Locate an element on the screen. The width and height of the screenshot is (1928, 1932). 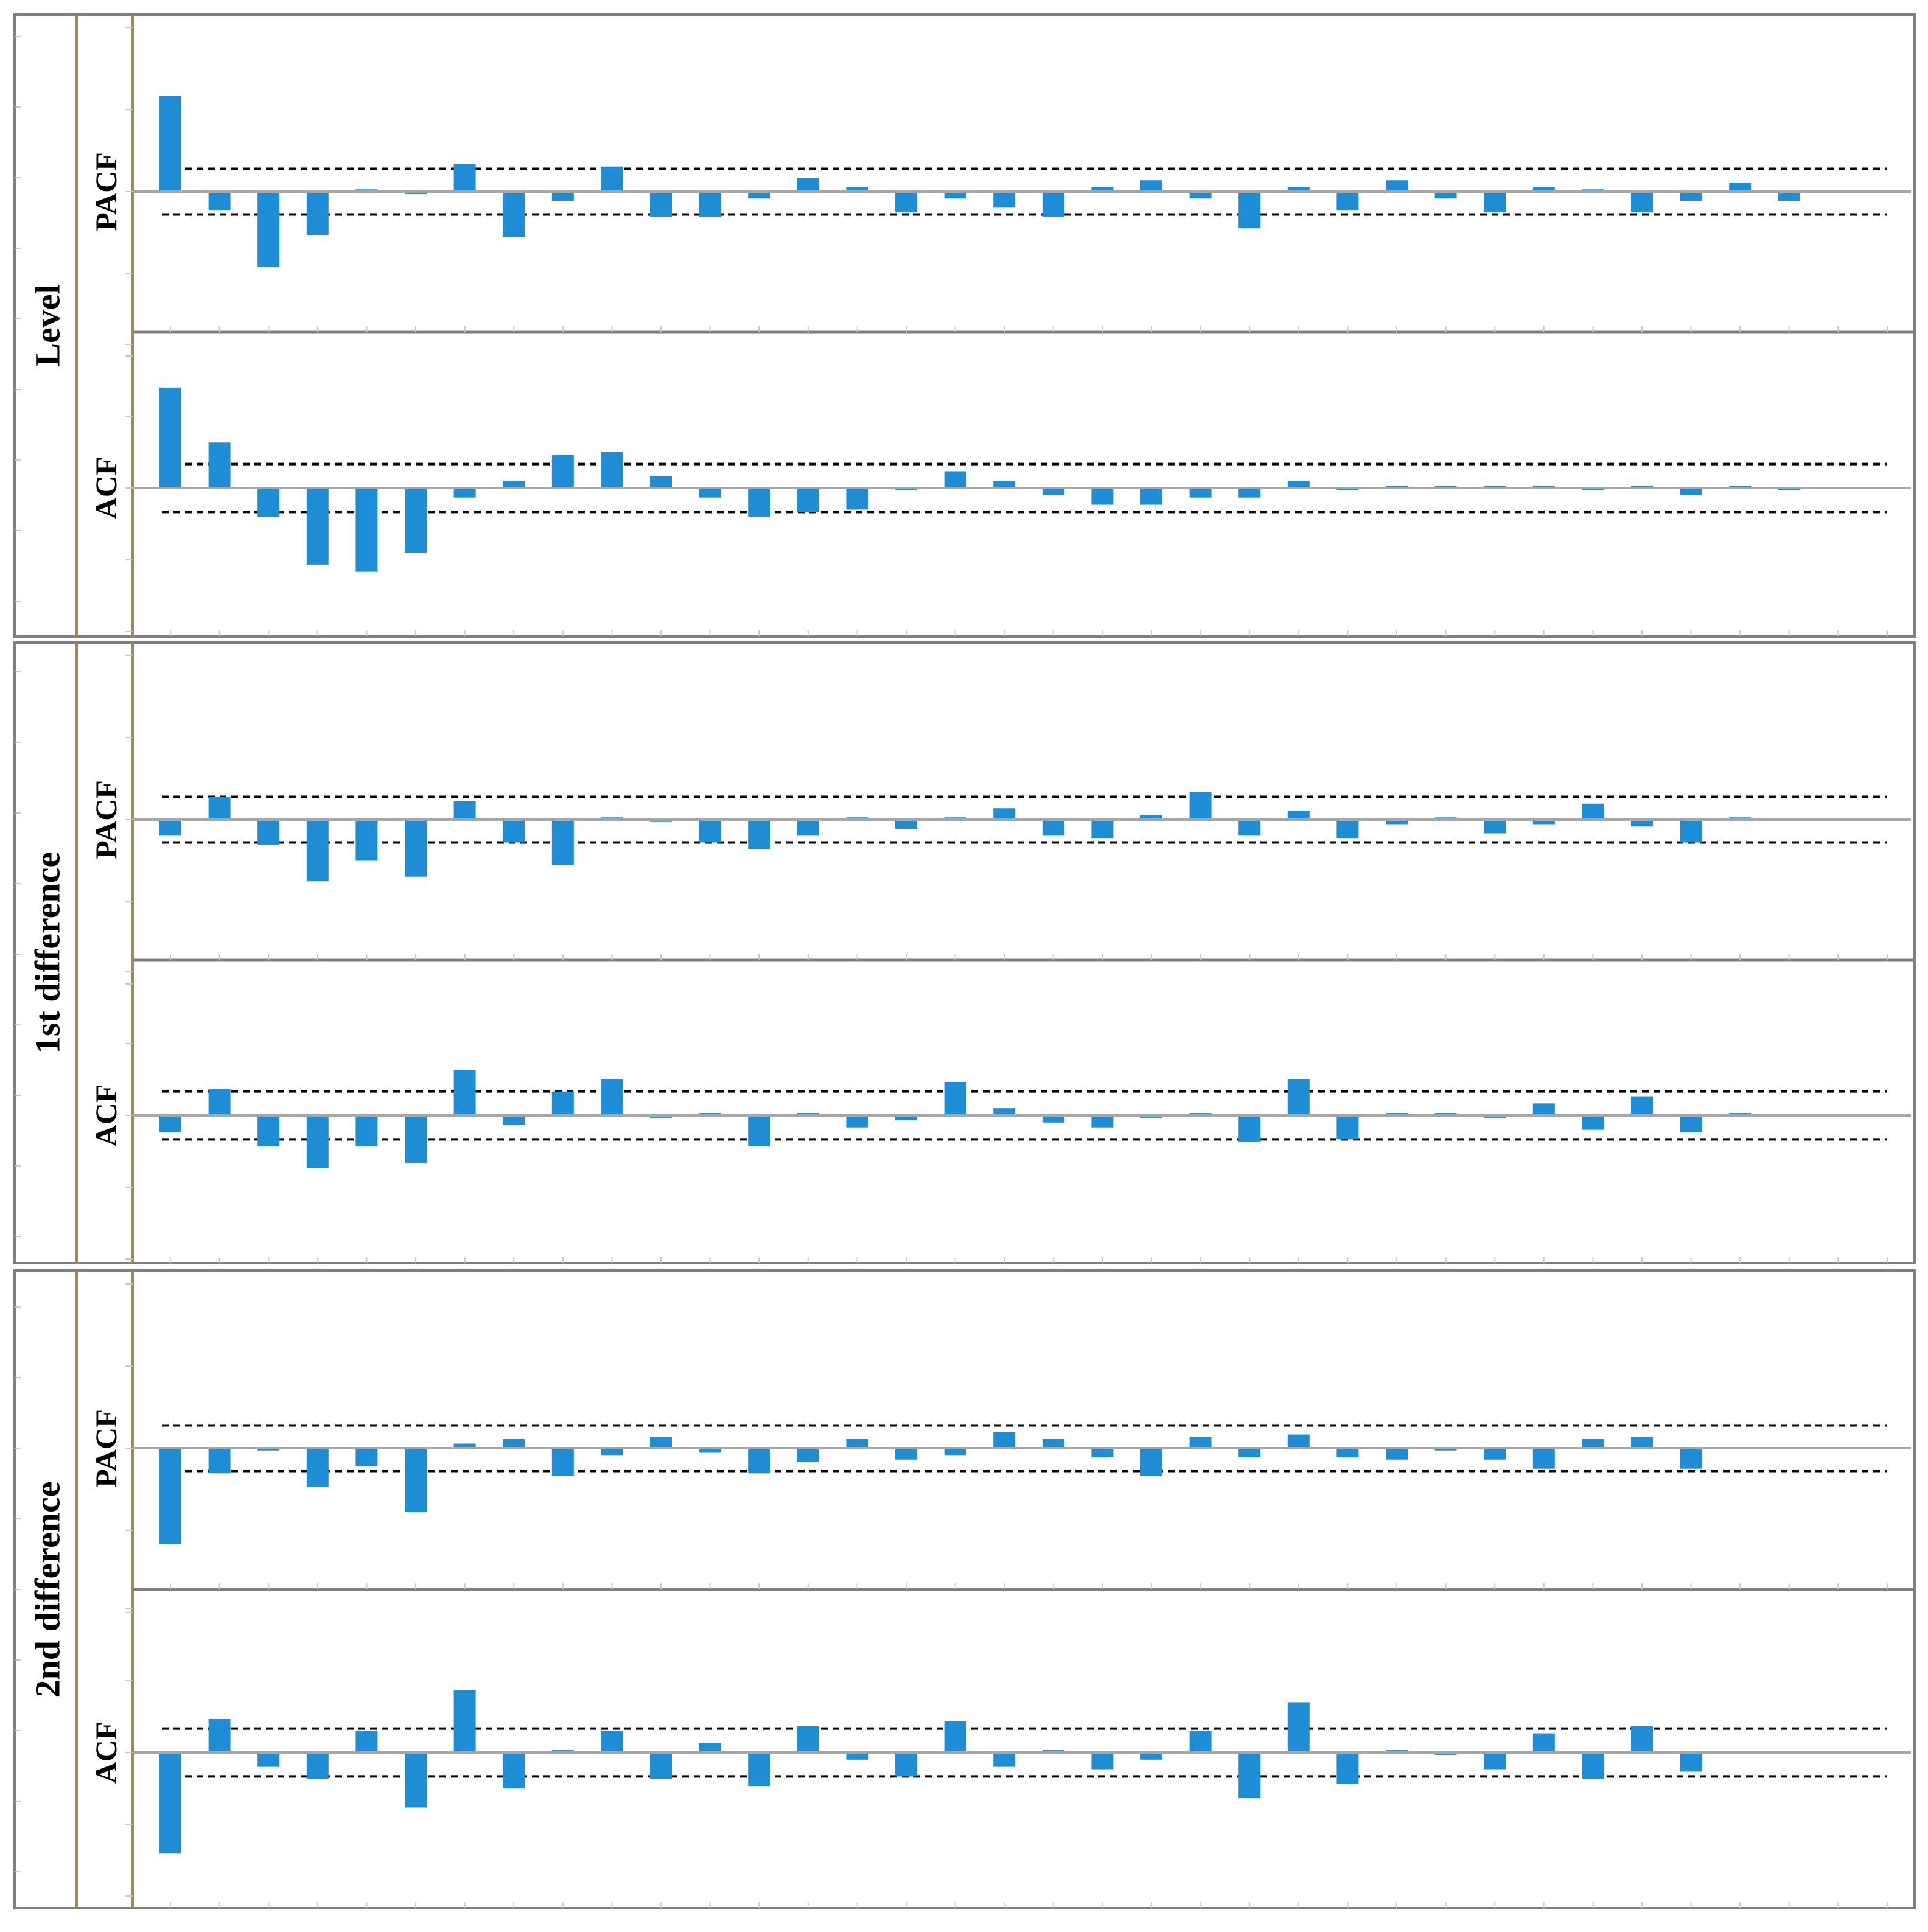
group-label: 1st difference is located at coordinates (48, 953).